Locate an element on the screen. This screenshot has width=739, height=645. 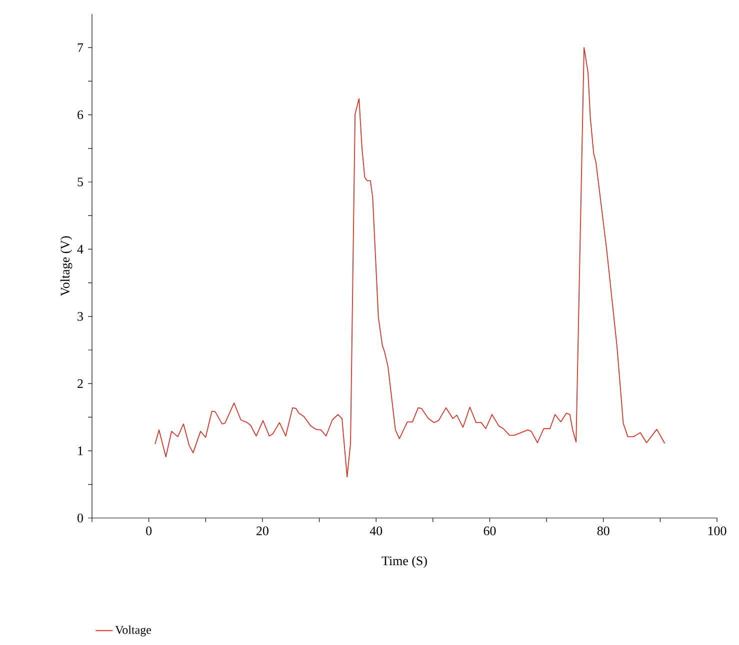
x-tick-label: 100 is located at coordinates (717, 531).